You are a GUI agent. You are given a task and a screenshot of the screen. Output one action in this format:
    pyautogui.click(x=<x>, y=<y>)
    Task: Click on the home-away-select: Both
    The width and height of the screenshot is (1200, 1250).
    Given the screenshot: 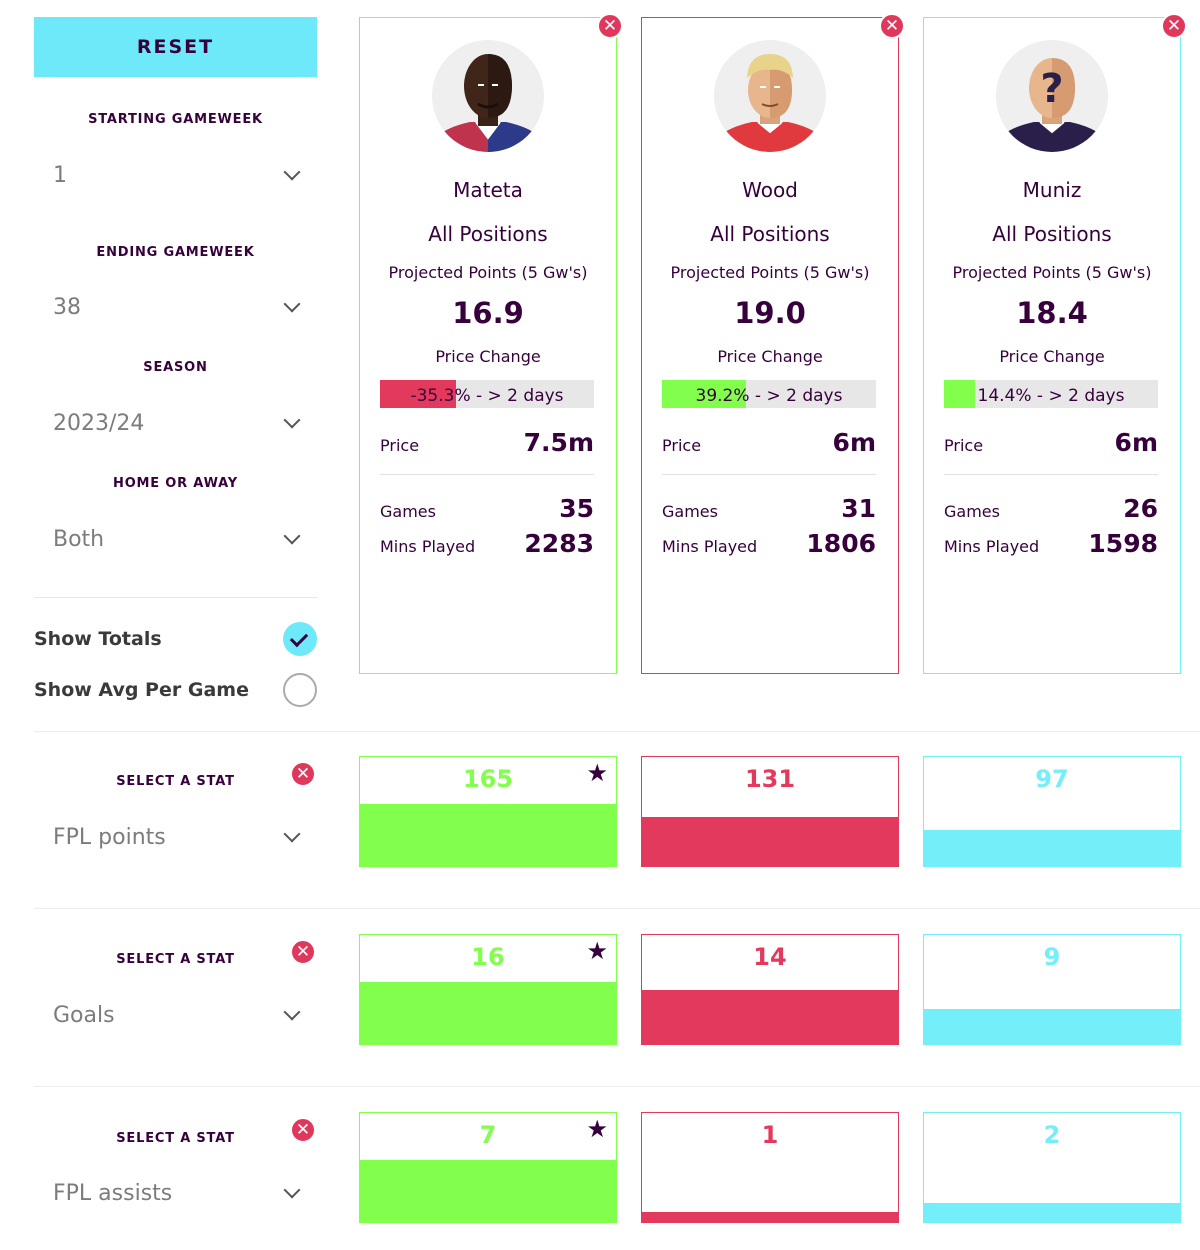 What is the action you would take?
    pyautogui.click(x=175, y=539)
    